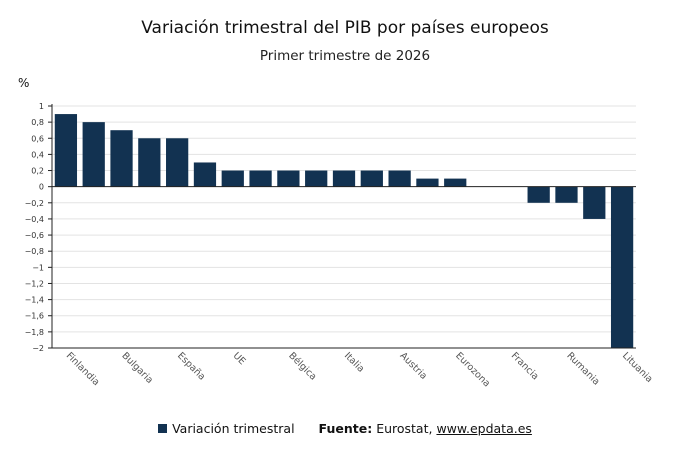 This screenshot has height=460, width=690. I want to click on category-label: Austria, so click(413, 366).